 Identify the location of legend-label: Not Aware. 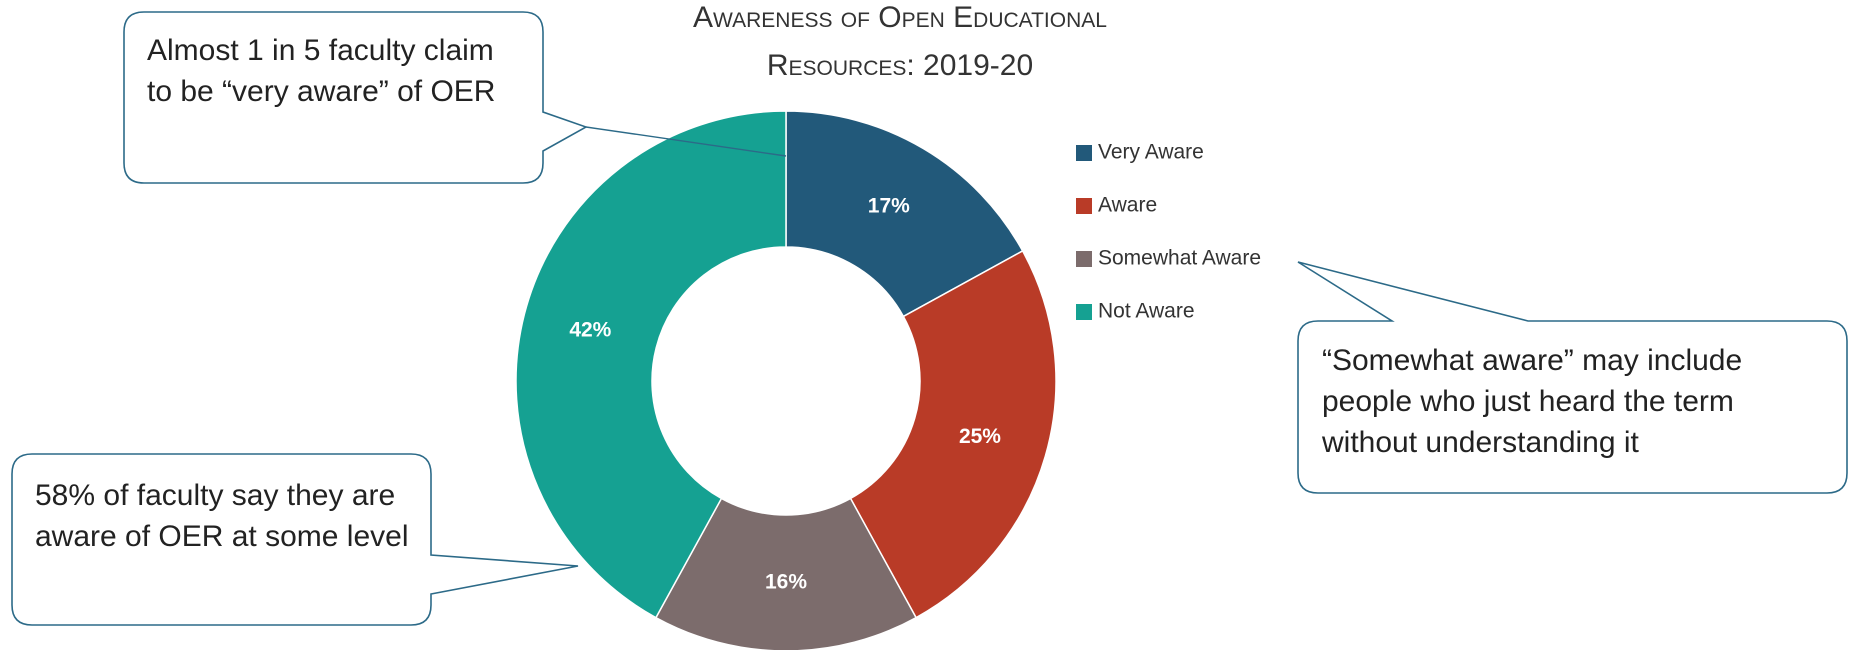
(1146, 311).